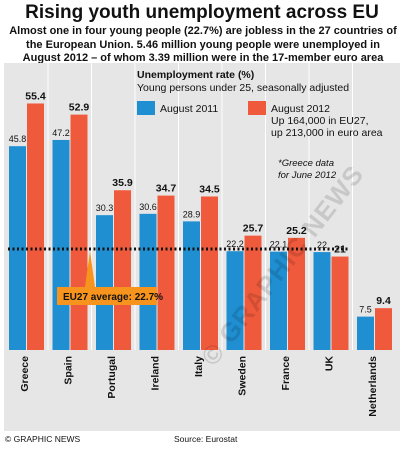 The image size is (404, 449). What do you see at coordinates (330, 364) in the screenshot?
I see `category-label-uk: UK` at bounding box center [330, 364].